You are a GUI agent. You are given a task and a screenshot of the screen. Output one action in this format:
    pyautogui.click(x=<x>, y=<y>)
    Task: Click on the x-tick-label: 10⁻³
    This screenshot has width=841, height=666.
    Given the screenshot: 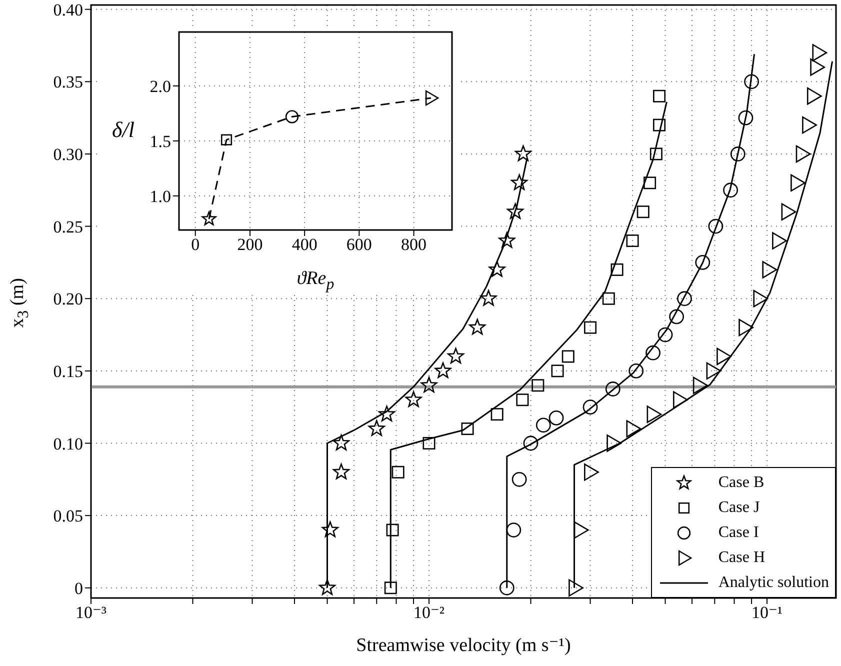 What is the action you would take?
    pyautogui.click(x=91, y=612)
    